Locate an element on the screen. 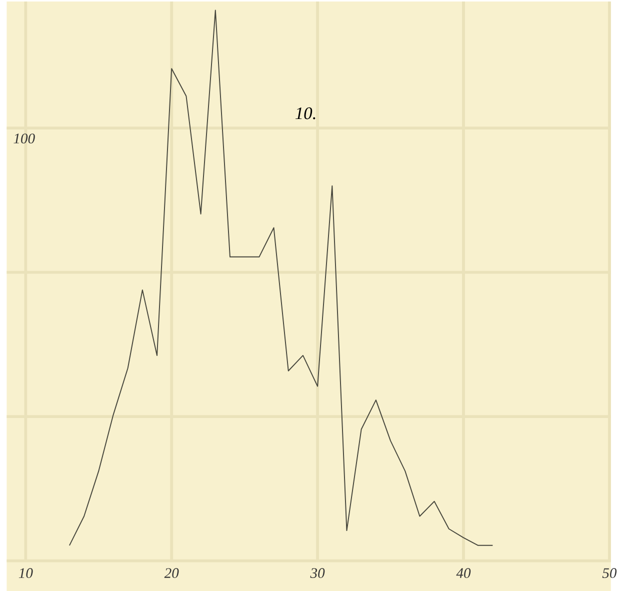 The height and width of the screenshot is (591, 620). x-tick-label: 30 is located at coordinates (317, 573).